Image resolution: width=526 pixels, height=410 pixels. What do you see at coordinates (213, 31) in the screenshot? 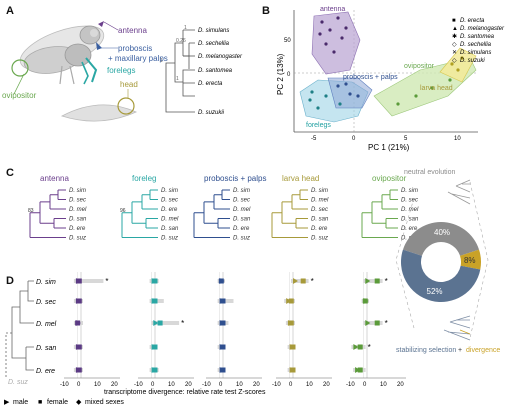
I see `tree-leaf-1: D. simulans` at bounding box center [213, 31].